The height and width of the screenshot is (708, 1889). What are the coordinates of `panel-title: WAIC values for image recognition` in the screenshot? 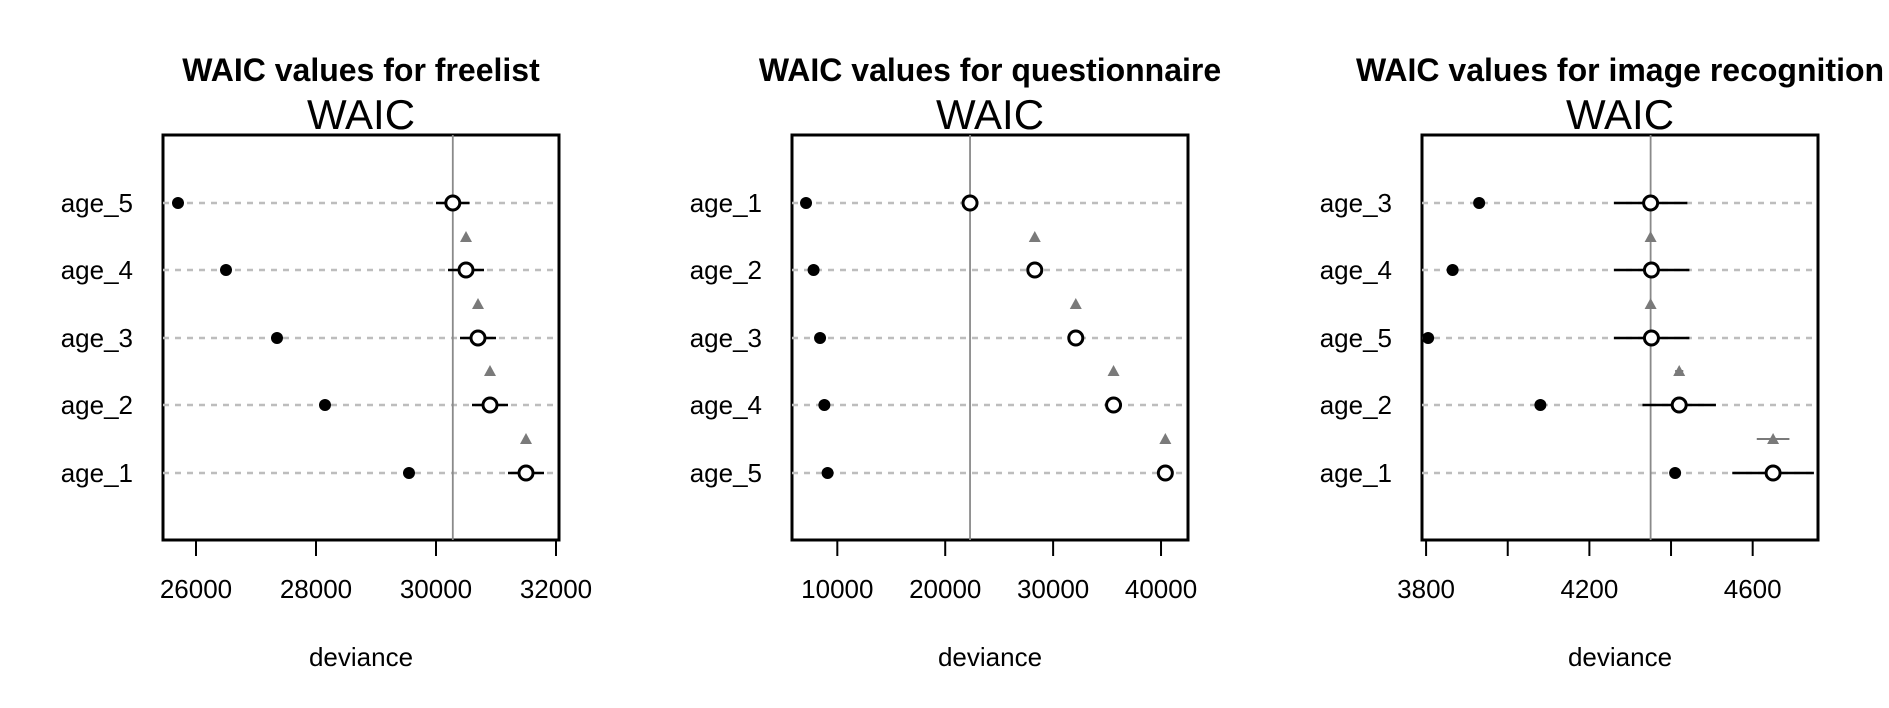 It's located at (1620, 70).